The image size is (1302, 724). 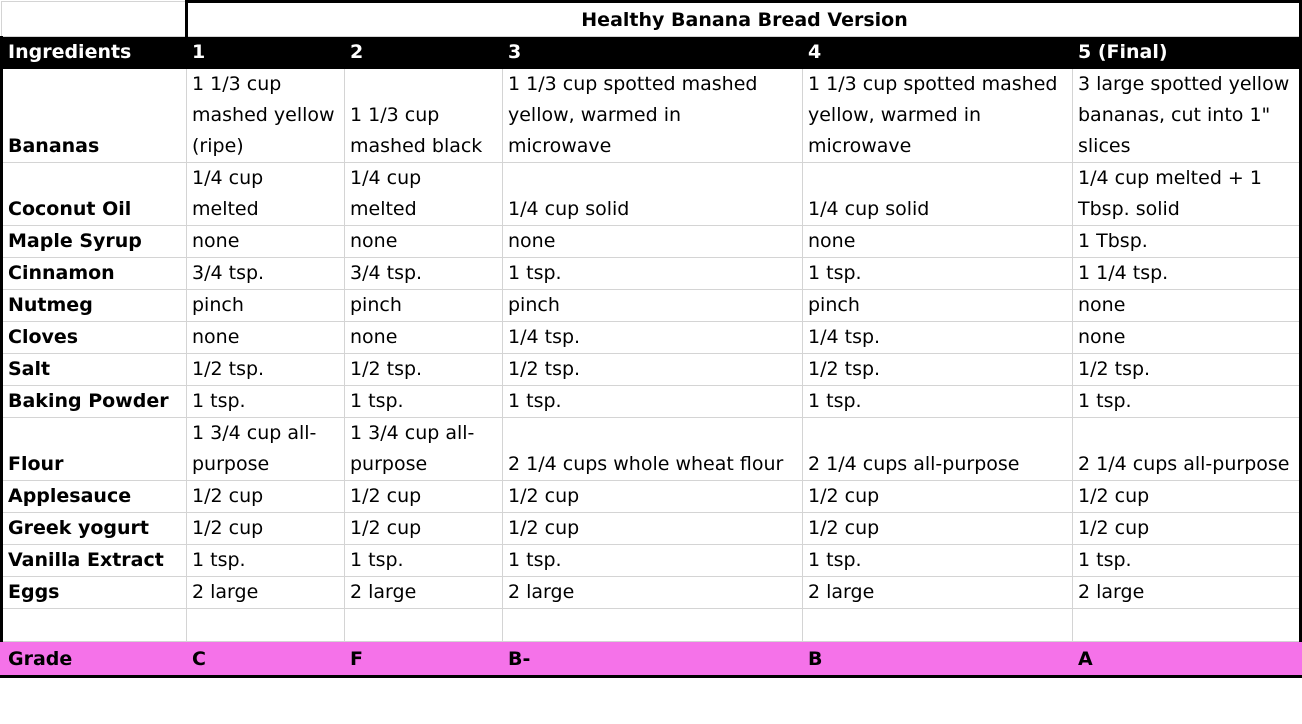 I want to click on version-1-cell: 1 3/4 cup all- purpose, so click(x=265, y=449).